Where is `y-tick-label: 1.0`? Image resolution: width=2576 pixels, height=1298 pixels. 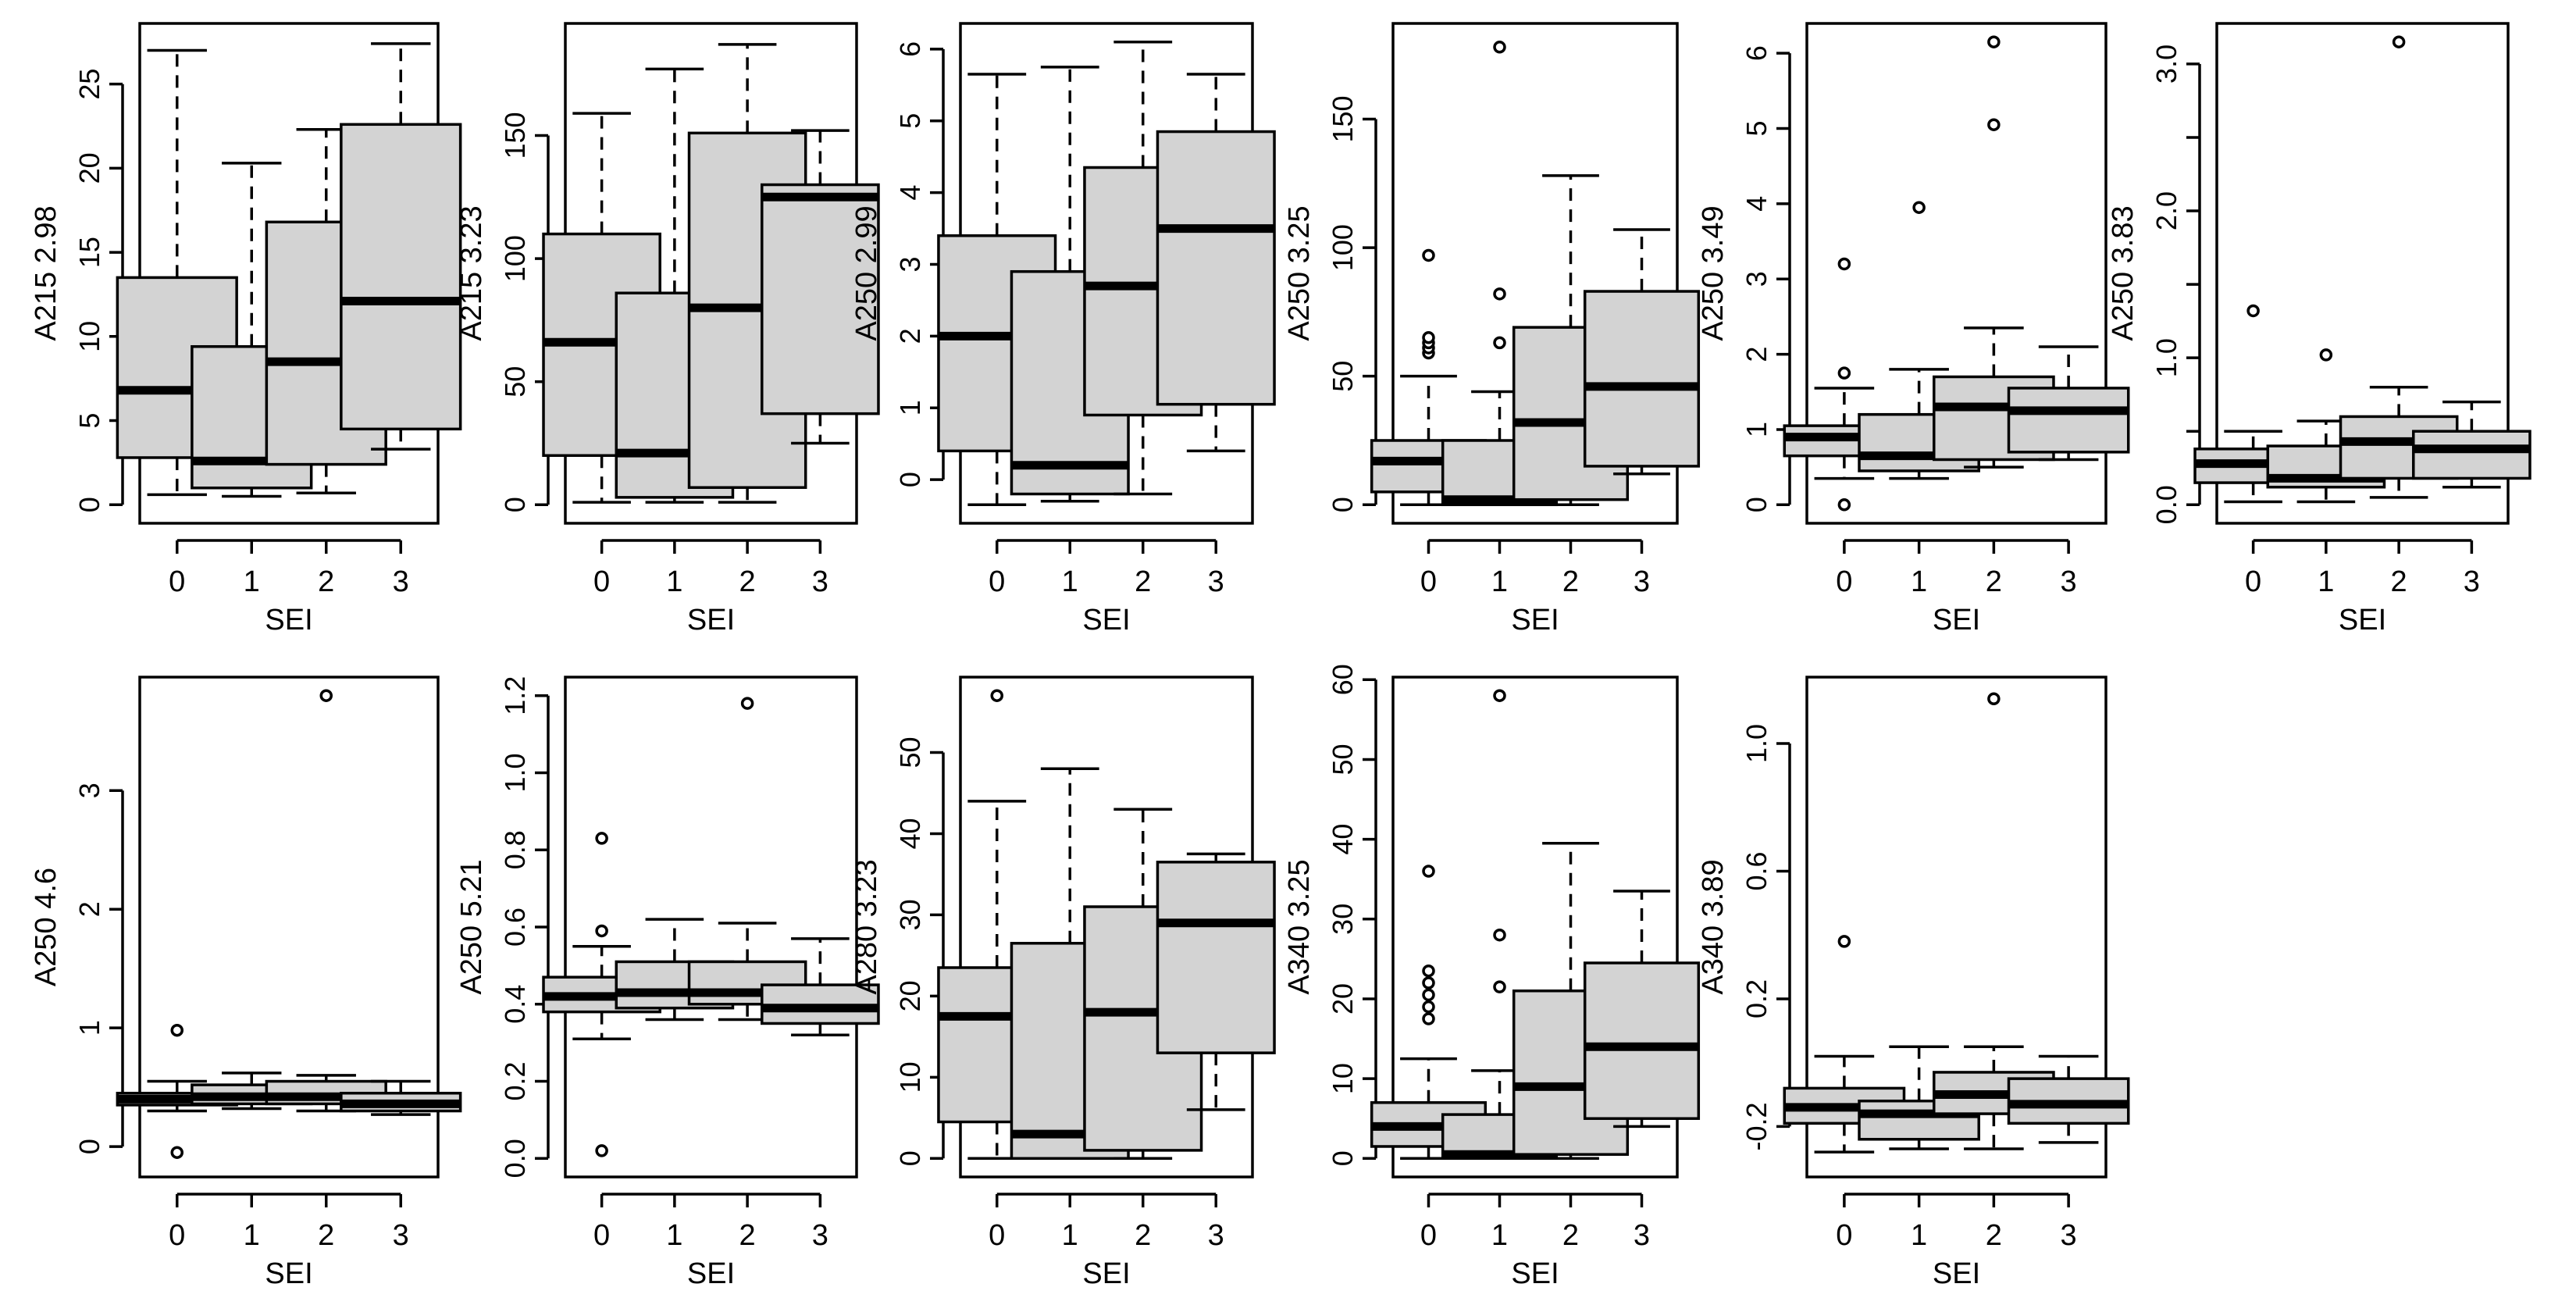
y-tick-label: 1.0 is located at coordinates (1756, 743).